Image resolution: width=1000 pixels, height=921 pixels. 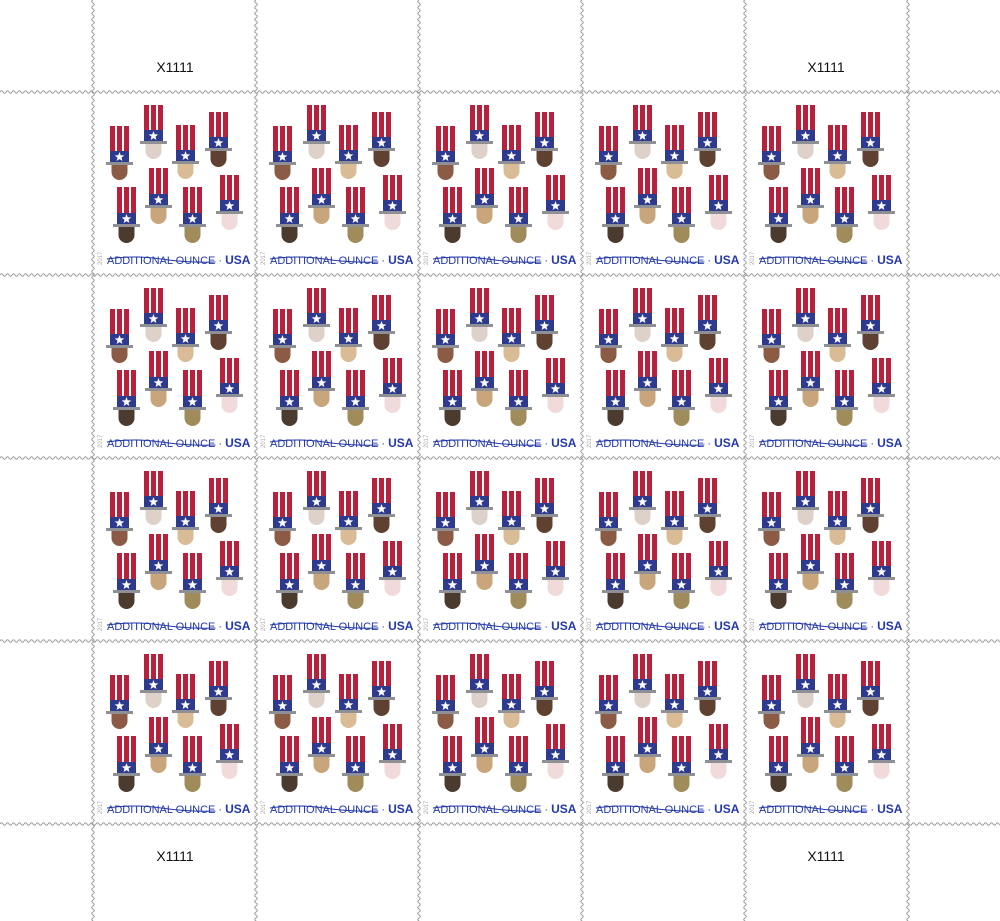 I want to click on denomination-strike-line, so click(x=324, y=442).